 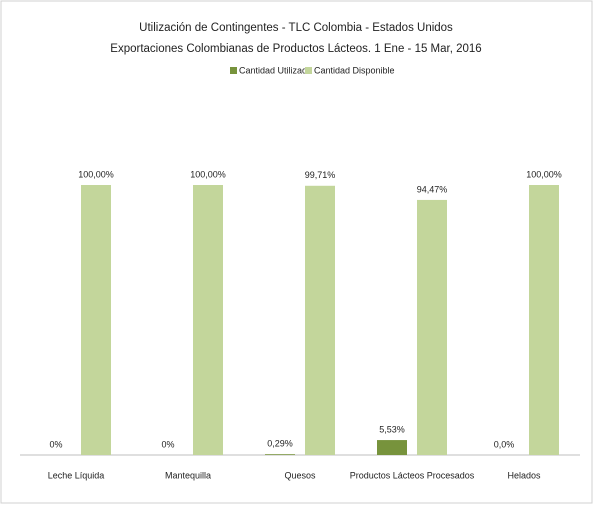 What do you see at coordinates (188, 475) in the screenshot?
I see `x-tick-label: Mantequilla` at bounding box center [188, 475].